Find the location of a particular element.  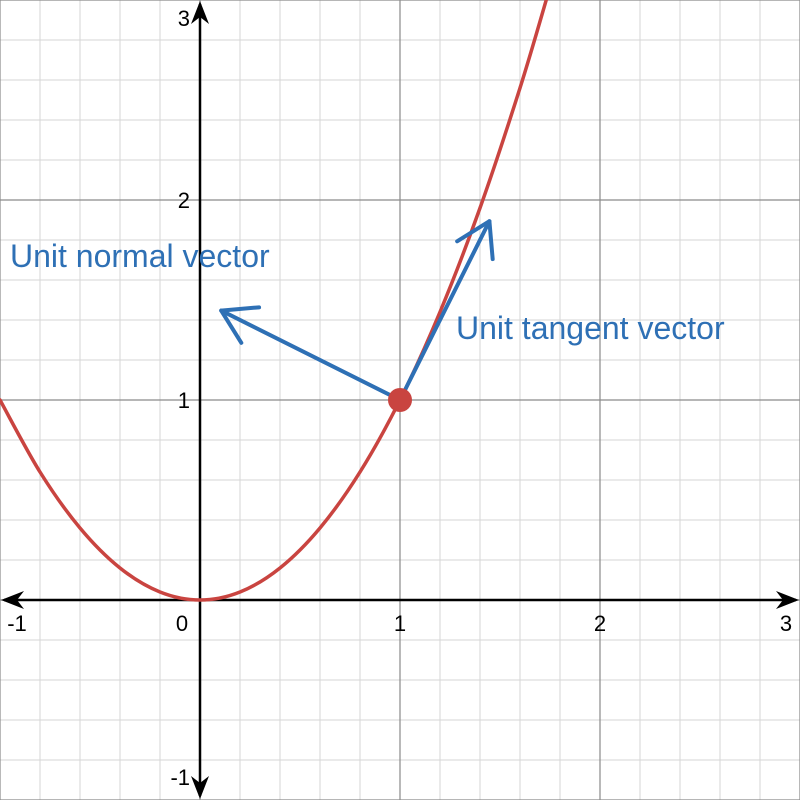

x-tick-label: 1 is located at coordinates (400, 623).